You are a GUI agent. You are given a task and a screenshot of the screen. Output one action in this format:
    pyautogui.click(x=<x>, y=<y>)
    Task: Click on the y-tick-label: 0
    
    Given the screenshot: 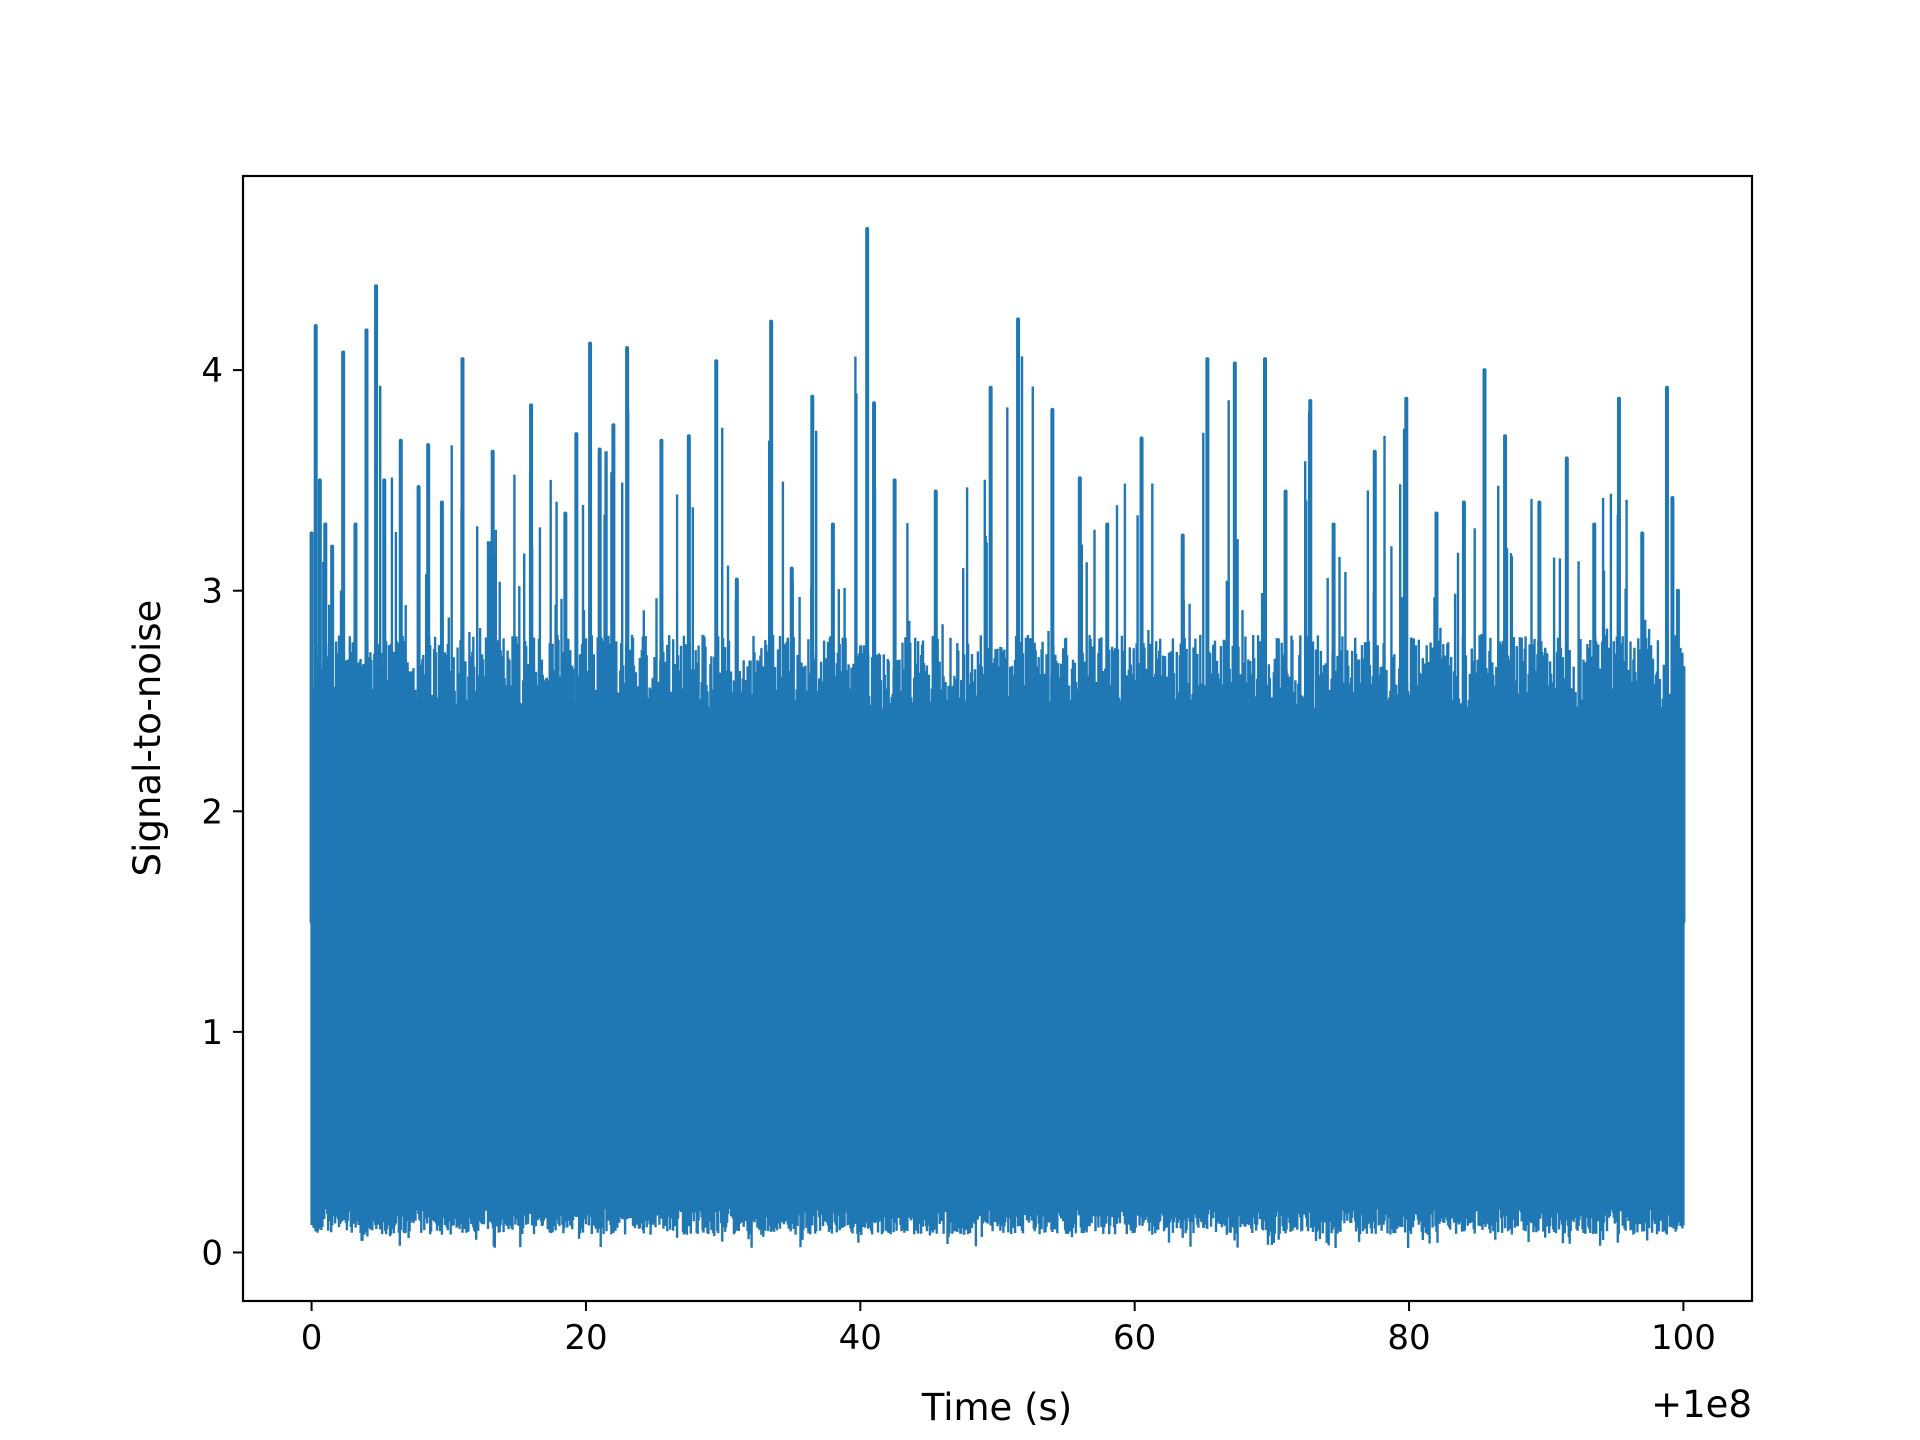 What is the action you would take?
    pyautogui.click(x=212, y=1253)
    